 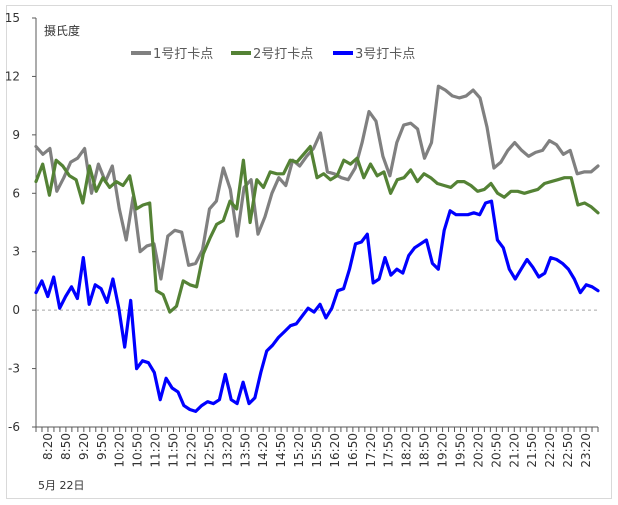 I want to click on y-tick-label: 15, so click(x=12, y=18).